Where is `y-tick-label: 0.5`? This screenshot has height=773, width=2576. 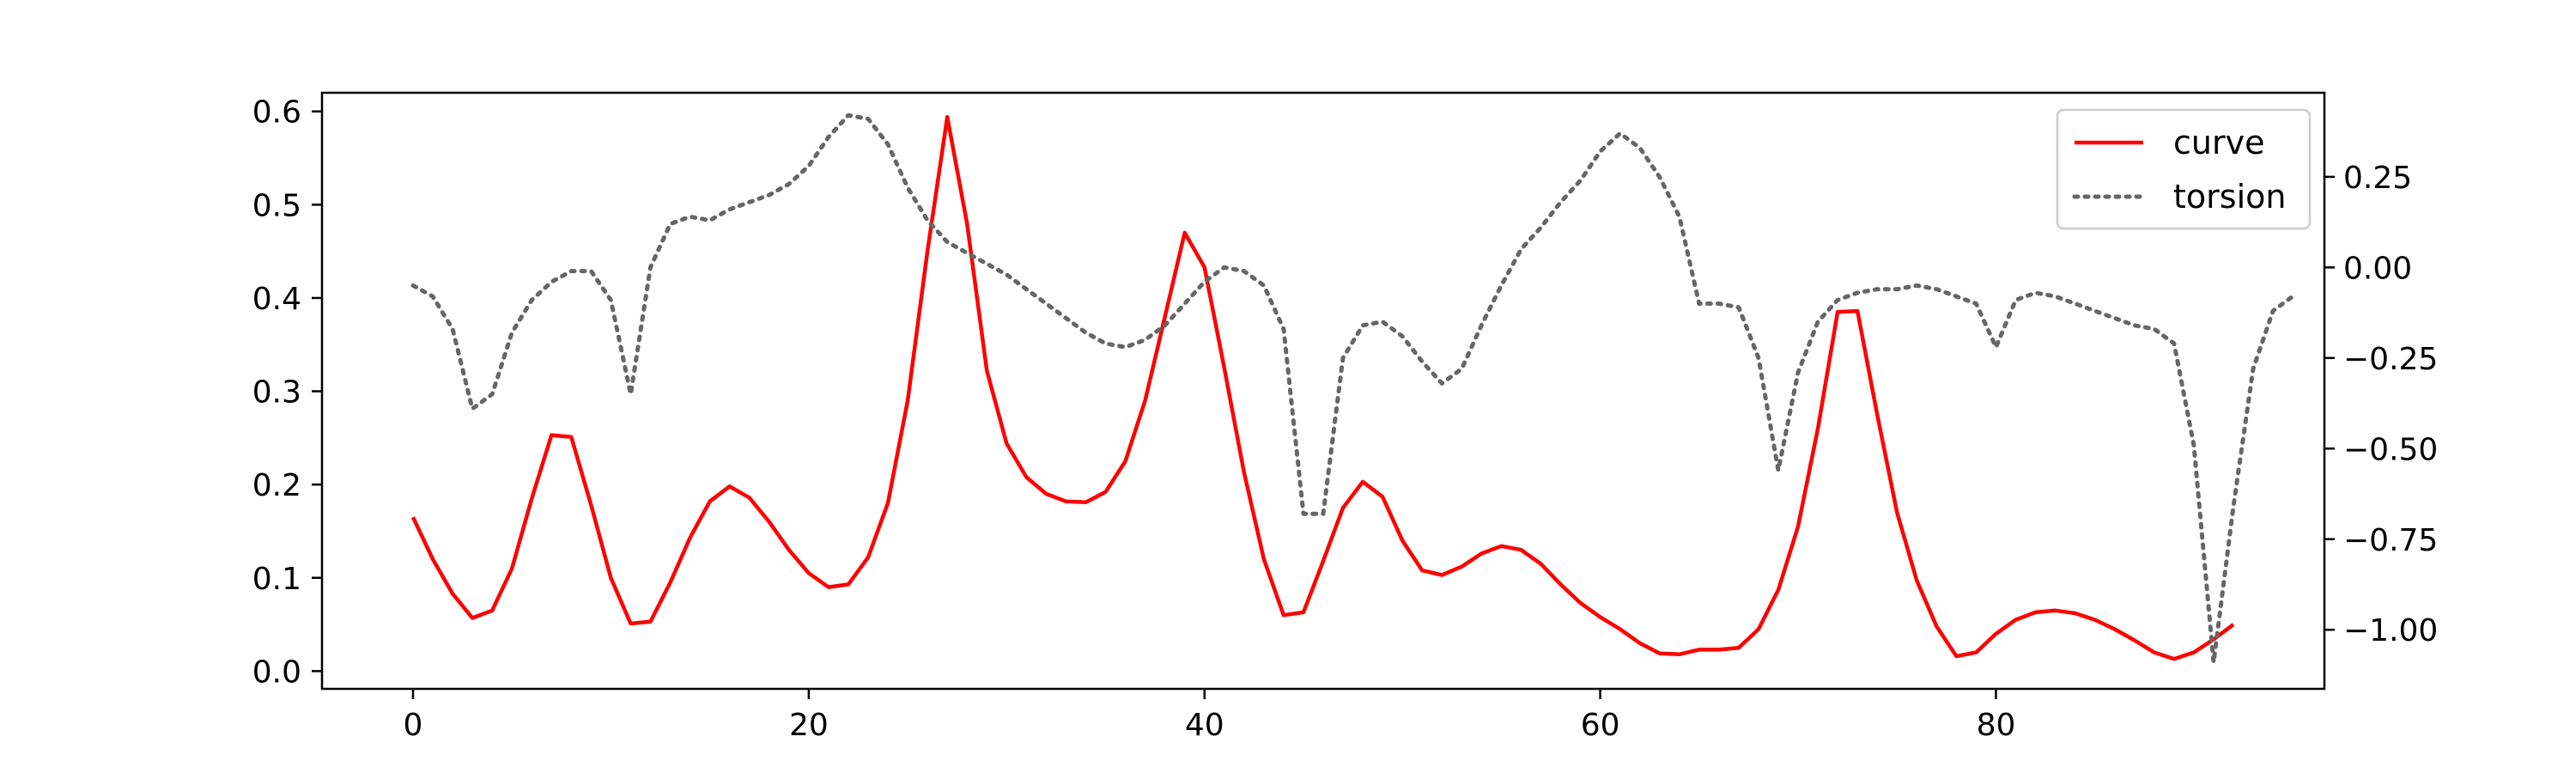 y-tick-label: 0.5 is located at coordinates (276, 205).